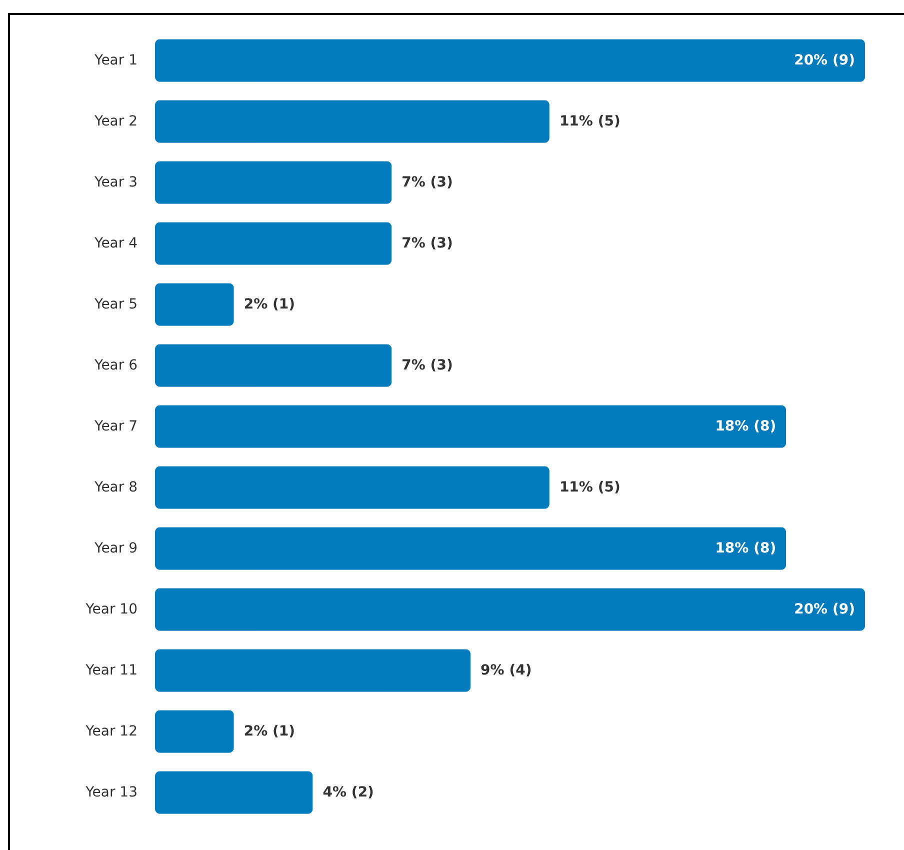  I want to click on y-tick-label: Year 8, so click(116, 488).